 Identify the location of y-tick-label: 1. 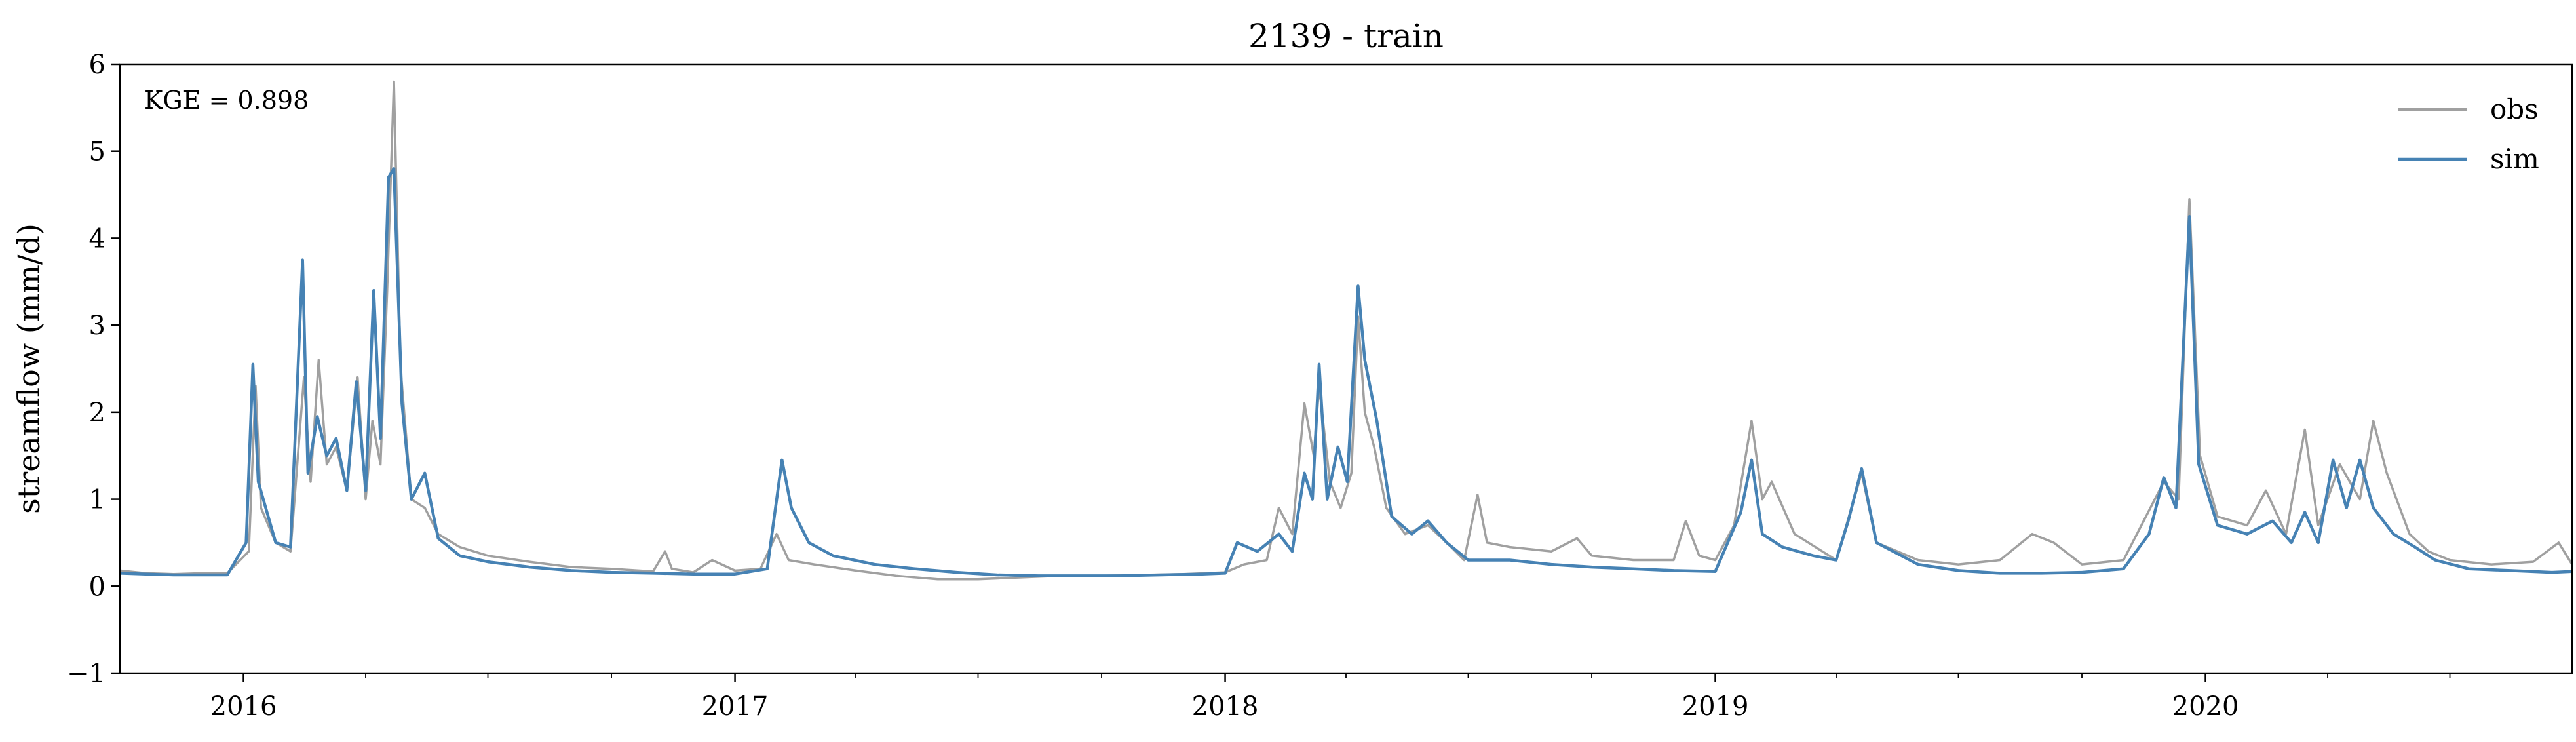
(97, 500).